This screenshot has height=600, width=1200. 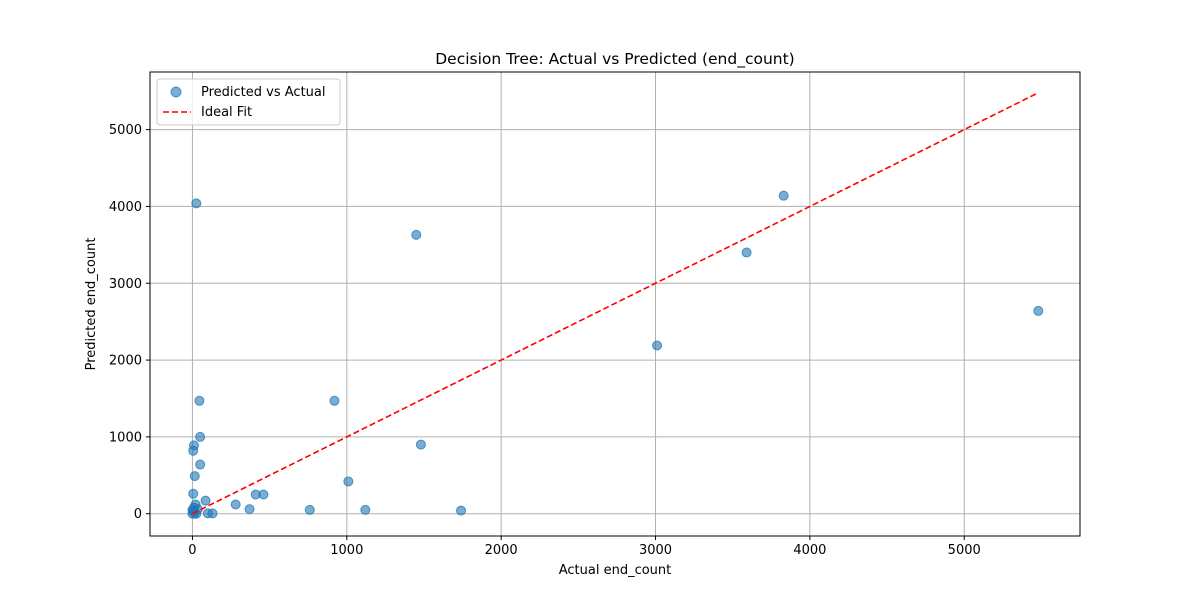 I want to click on x-axis-label: Actual end_count, so click(x=615, y=570).